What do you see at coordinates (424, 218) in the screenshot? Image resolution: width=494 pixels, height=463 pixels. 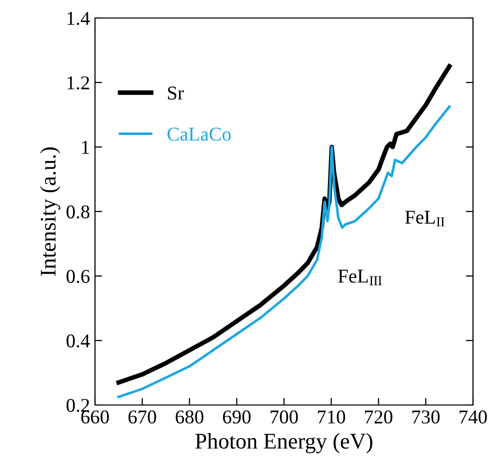 I see `annotation: FeL$_{II}$` at bounding box center [424, 218].